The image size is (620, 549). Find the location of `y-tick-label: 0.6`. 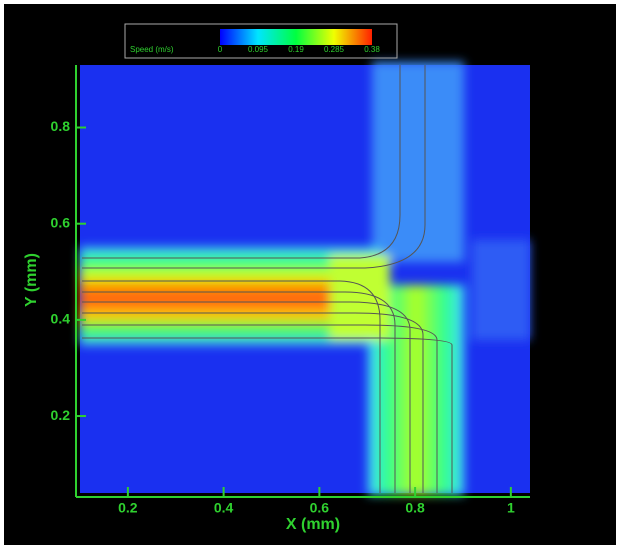

y-tick-label: 0.6 is located at coordinates (61, 222).